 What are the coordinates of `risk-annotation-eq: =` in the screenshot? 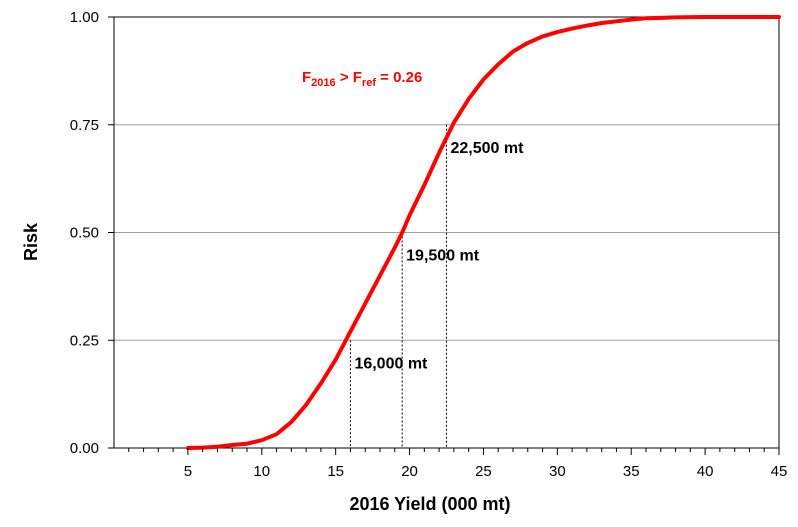 It's located at (384, 77).